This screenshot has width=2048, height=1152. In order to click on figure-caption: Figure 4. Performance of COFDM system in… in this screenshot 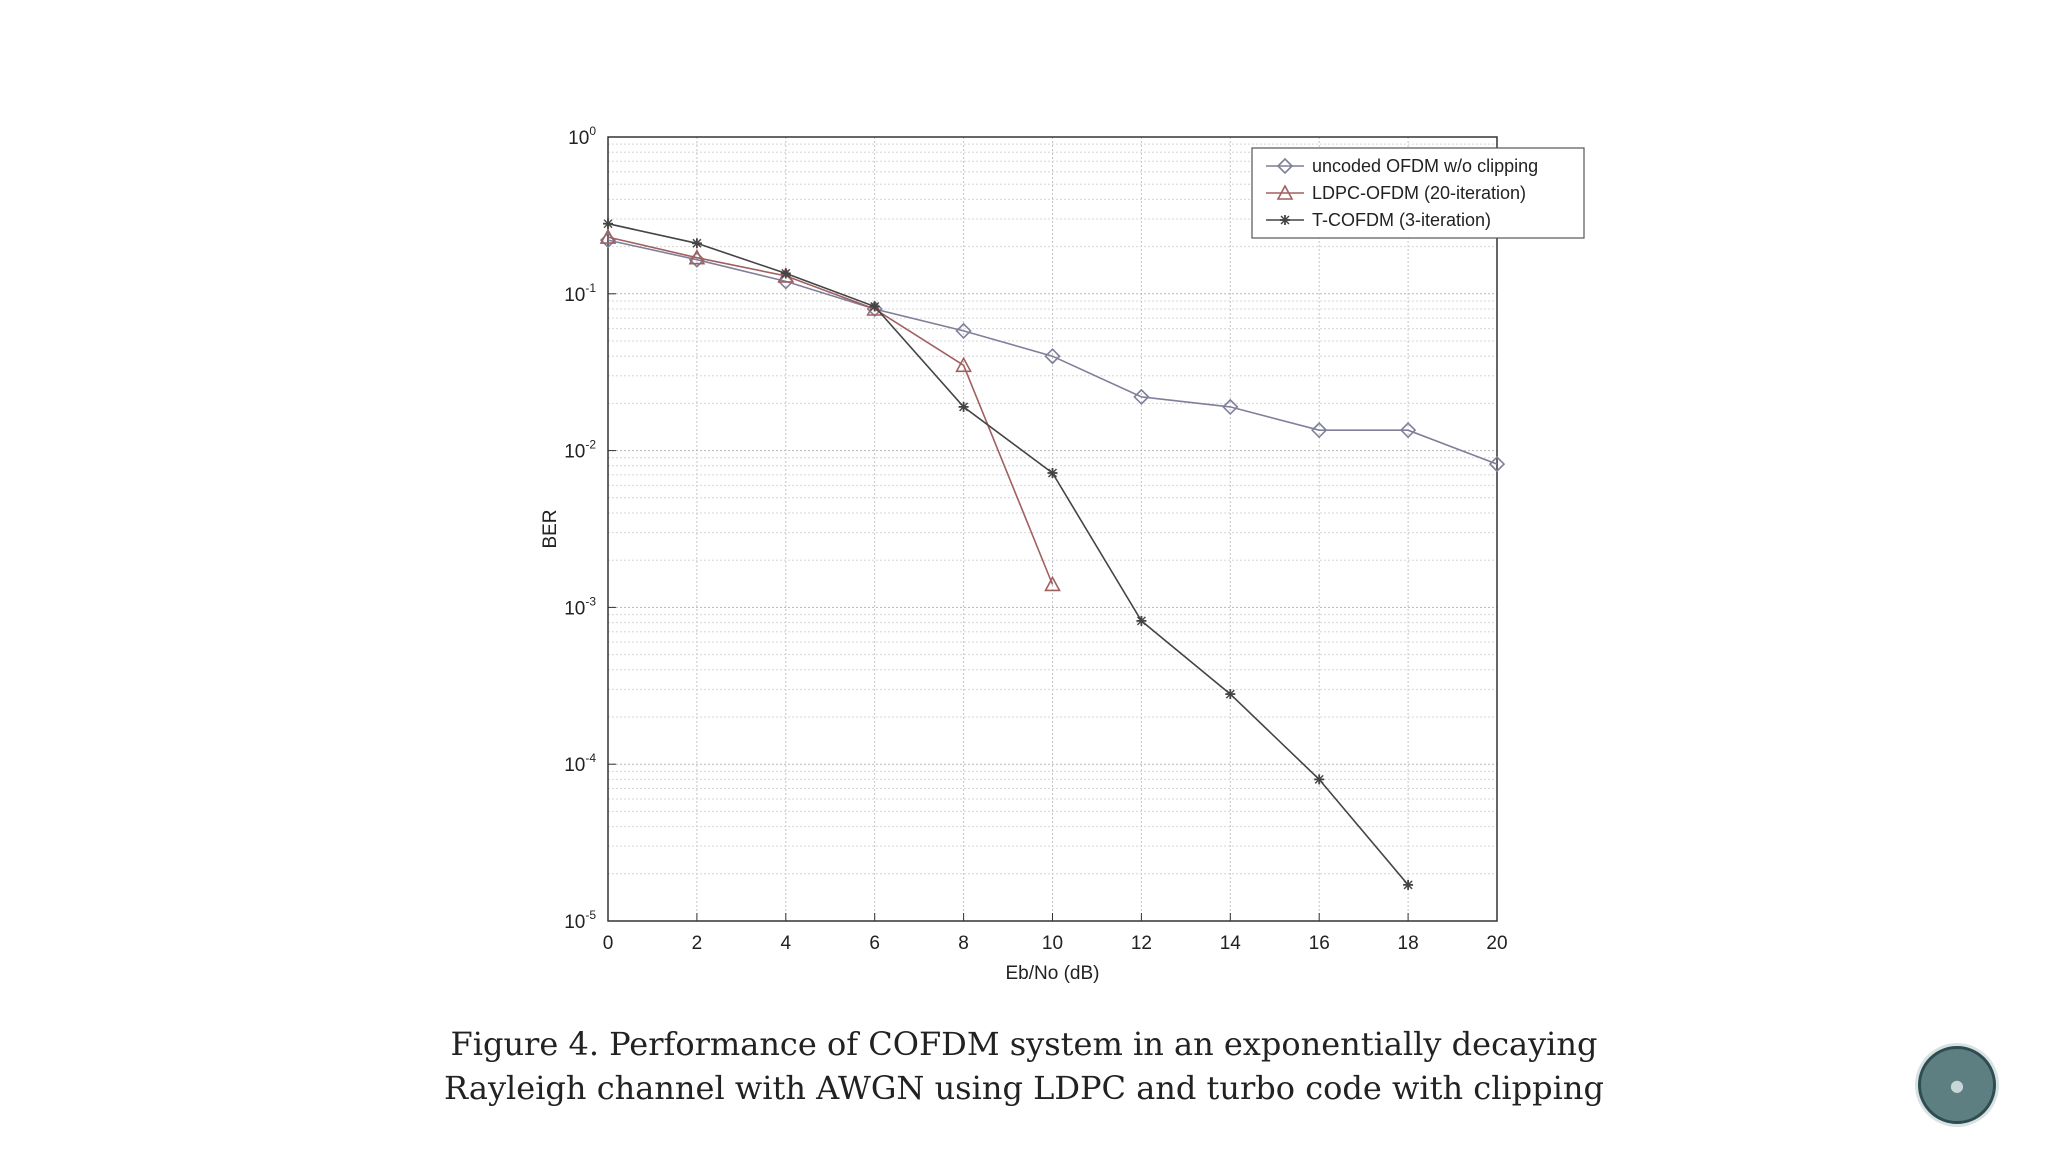, I will do `click(1024, 1066)`.